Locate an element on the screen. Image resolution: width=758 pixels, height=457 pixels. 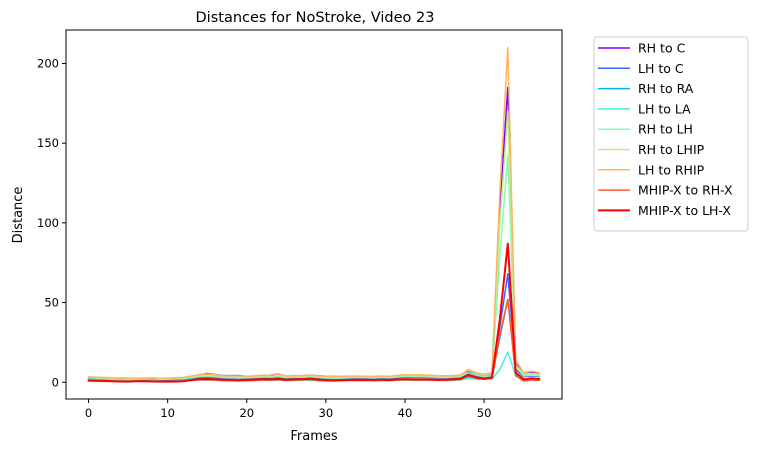
legend-label-3: RH to RA is located at coordinates (666, 88).